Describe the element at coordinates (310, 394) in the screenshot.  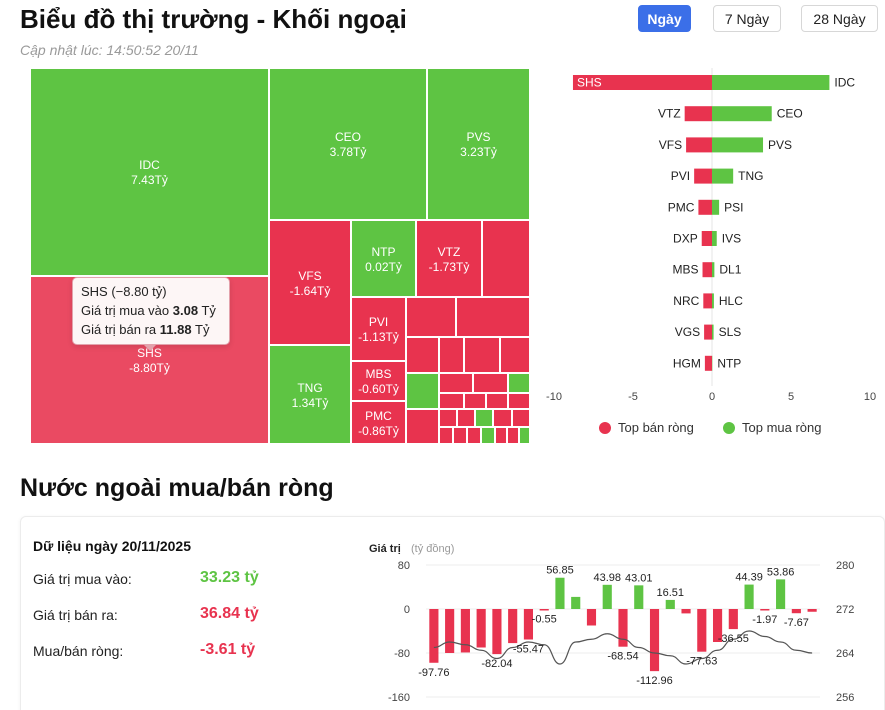
I see `treemap-tile-tng: TNG 1.34Tỷ` at that location.